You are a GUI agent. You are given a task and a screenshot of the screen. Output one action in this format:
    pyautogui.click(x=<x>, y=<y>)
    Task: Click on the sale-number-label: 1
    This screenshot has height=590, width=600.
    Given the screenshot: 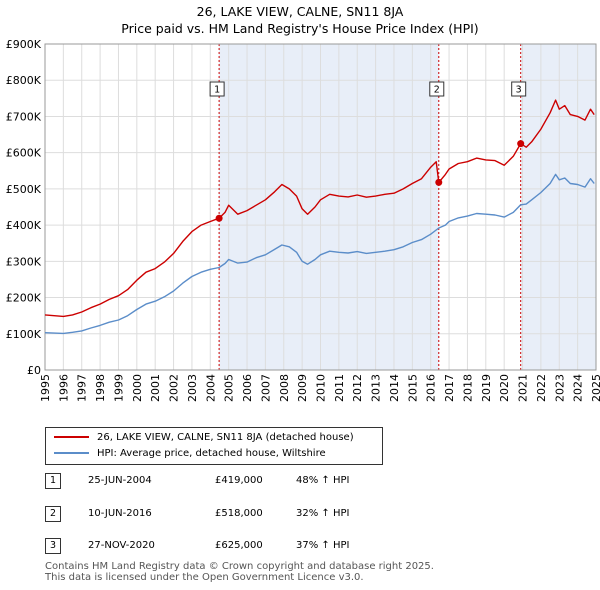 What is the action you would take?
    pyautogui.click(x=217, y=90)
    